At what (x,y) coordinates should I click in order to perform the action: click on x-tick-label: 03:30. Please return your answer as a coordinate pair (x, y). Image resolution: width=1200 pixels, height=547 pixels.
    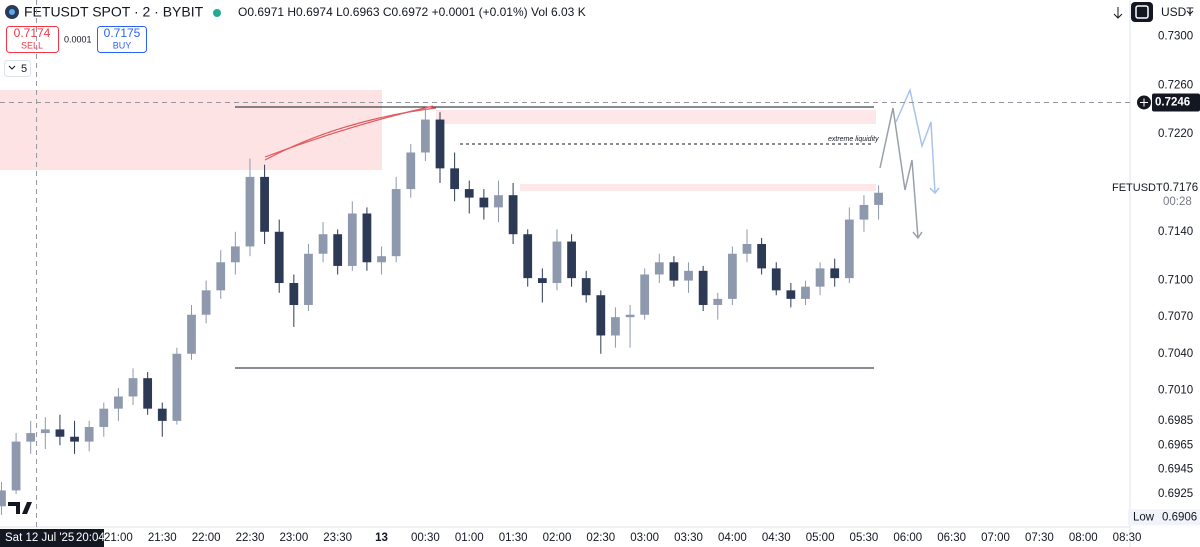
    Looking at the image, I should click on (688, 538).